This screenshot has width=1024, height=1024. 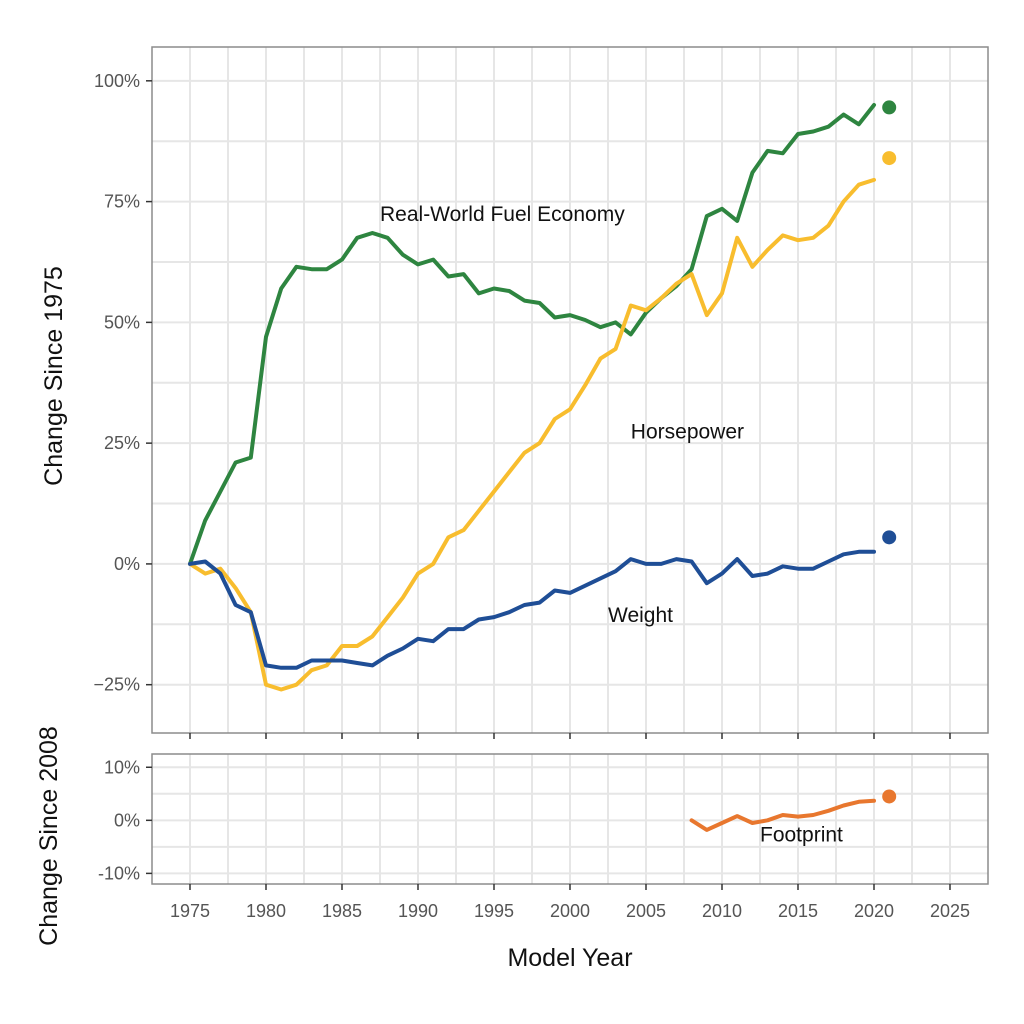 What do you see at coordinates (49, 836) in the screenshot?
I see `bottom-y-axis-title: Change Since 2008` at bounding box center [49, 836].